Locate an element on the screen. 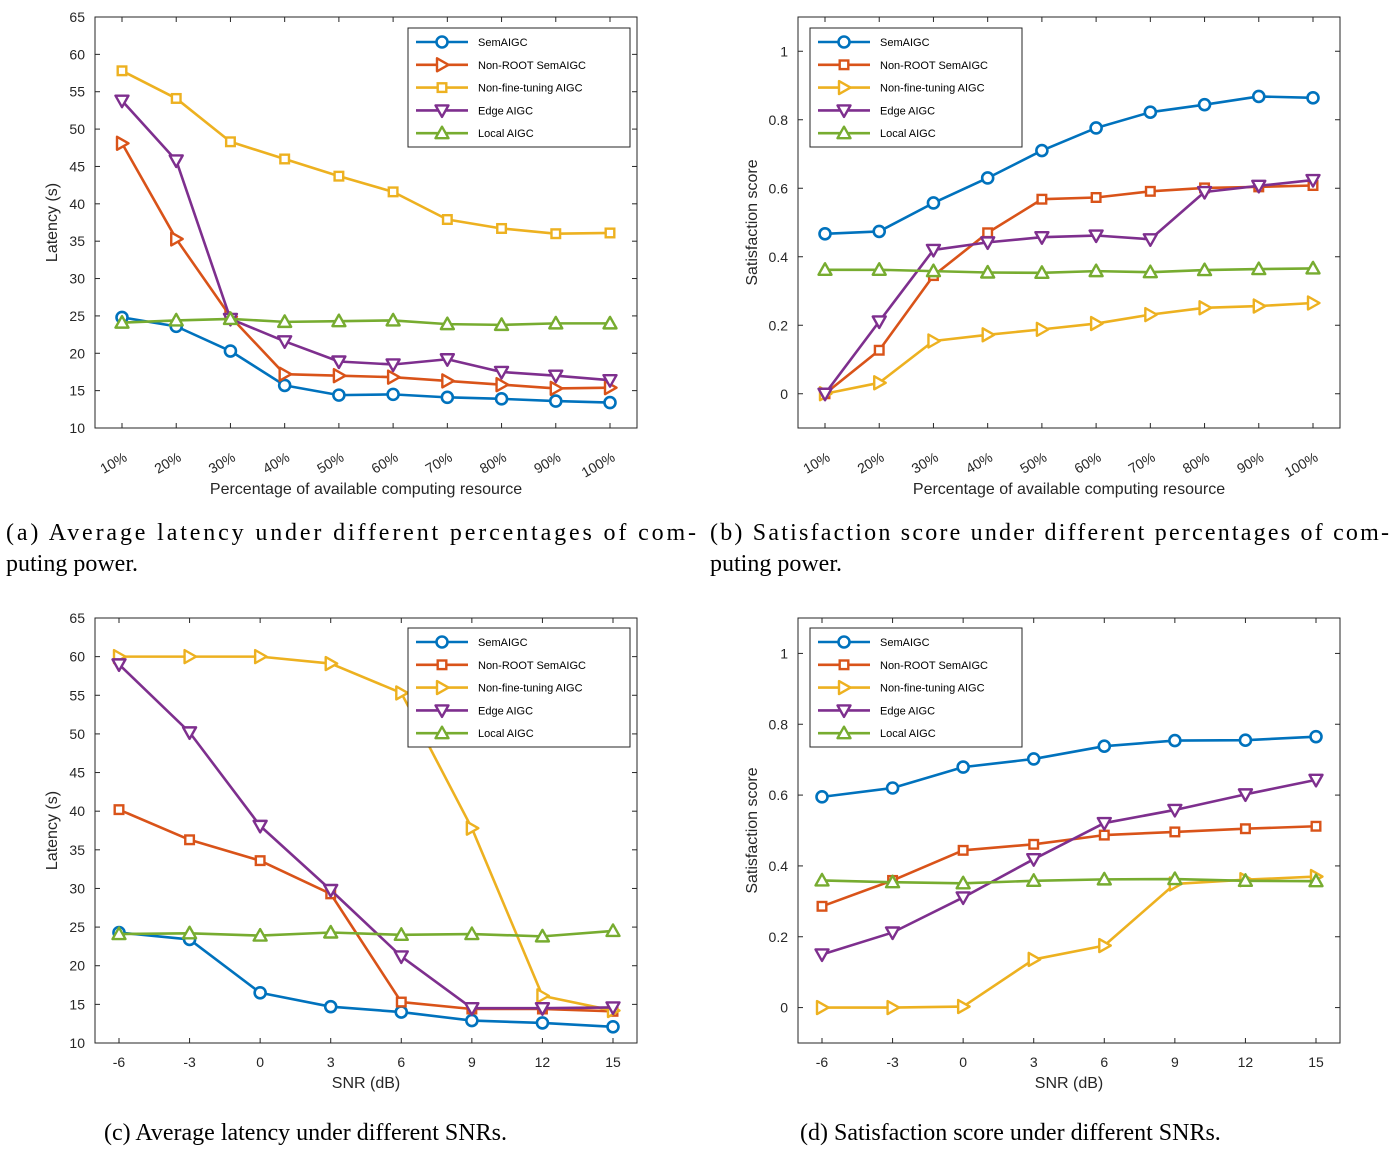 The image size is (1389, 1149). y-tick-label: 55 is located at coordinates (77, 92).